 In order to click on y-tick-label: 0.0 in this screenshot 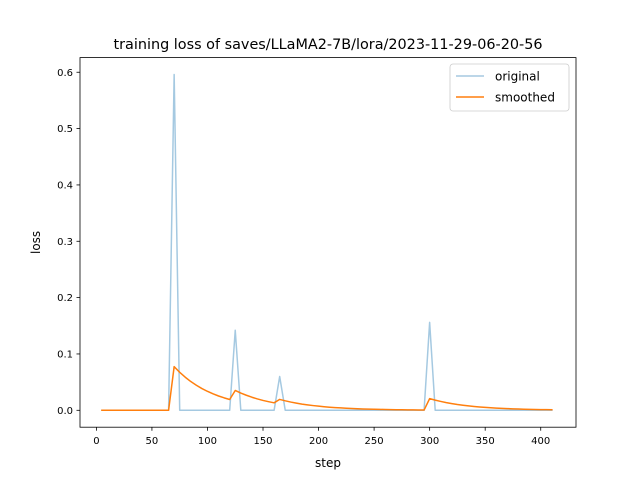, I will do `click(65, 411)`.